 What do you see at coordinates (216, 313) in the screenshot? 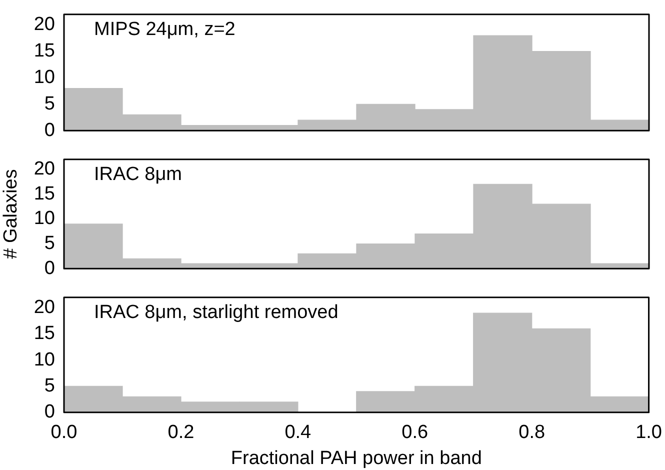
I see `chart-title: IRAC 8μm, starlight removed` at bounding box center [216, 313].